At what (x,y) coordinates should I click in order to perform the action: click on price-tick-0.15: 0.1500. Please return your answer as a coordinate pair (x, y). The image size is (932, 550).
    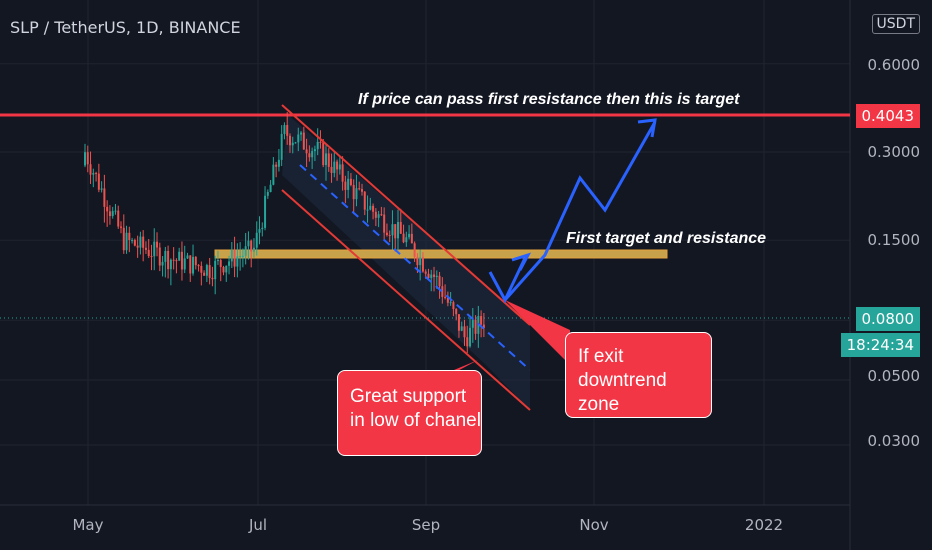
    Looking at the image, I should click on (894, 240).